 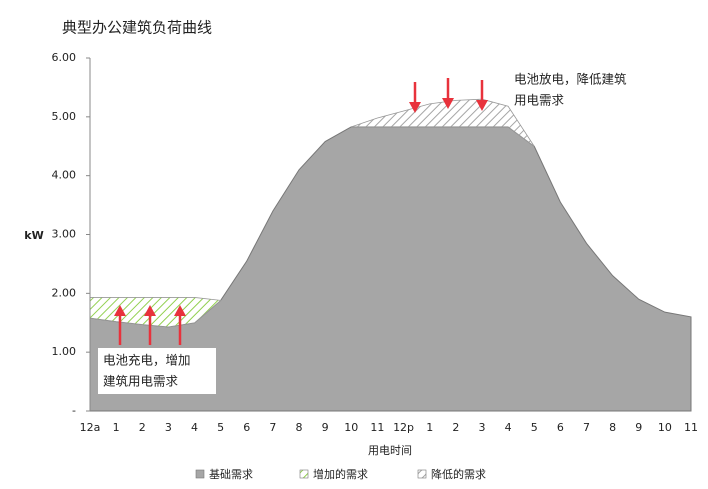 What do you see at coordinates (141, 381) in the screenshot?
I see `annotation: 建筑用电需求` at bounding box center [141, 381].